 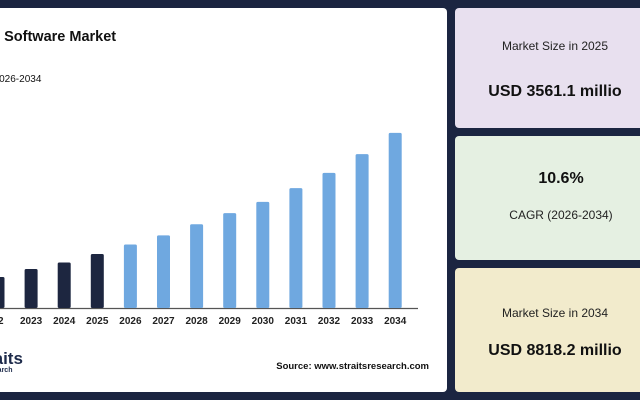 I want to click on bar-2029, so click(x=230, y=260).